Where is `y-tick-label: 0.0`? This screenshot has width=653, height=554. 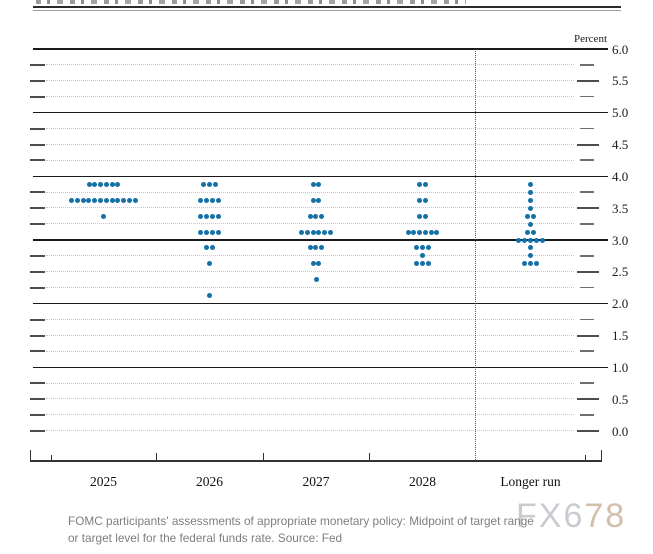
y-tick-label: 0.0 is located at coordinates (620, 431).